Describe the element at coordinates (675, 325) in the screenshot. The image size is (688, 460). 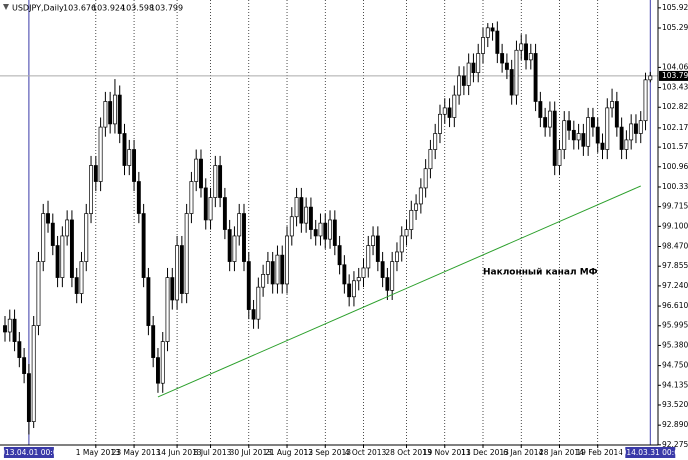
I see `y-tick-label: 95.995` at that location.